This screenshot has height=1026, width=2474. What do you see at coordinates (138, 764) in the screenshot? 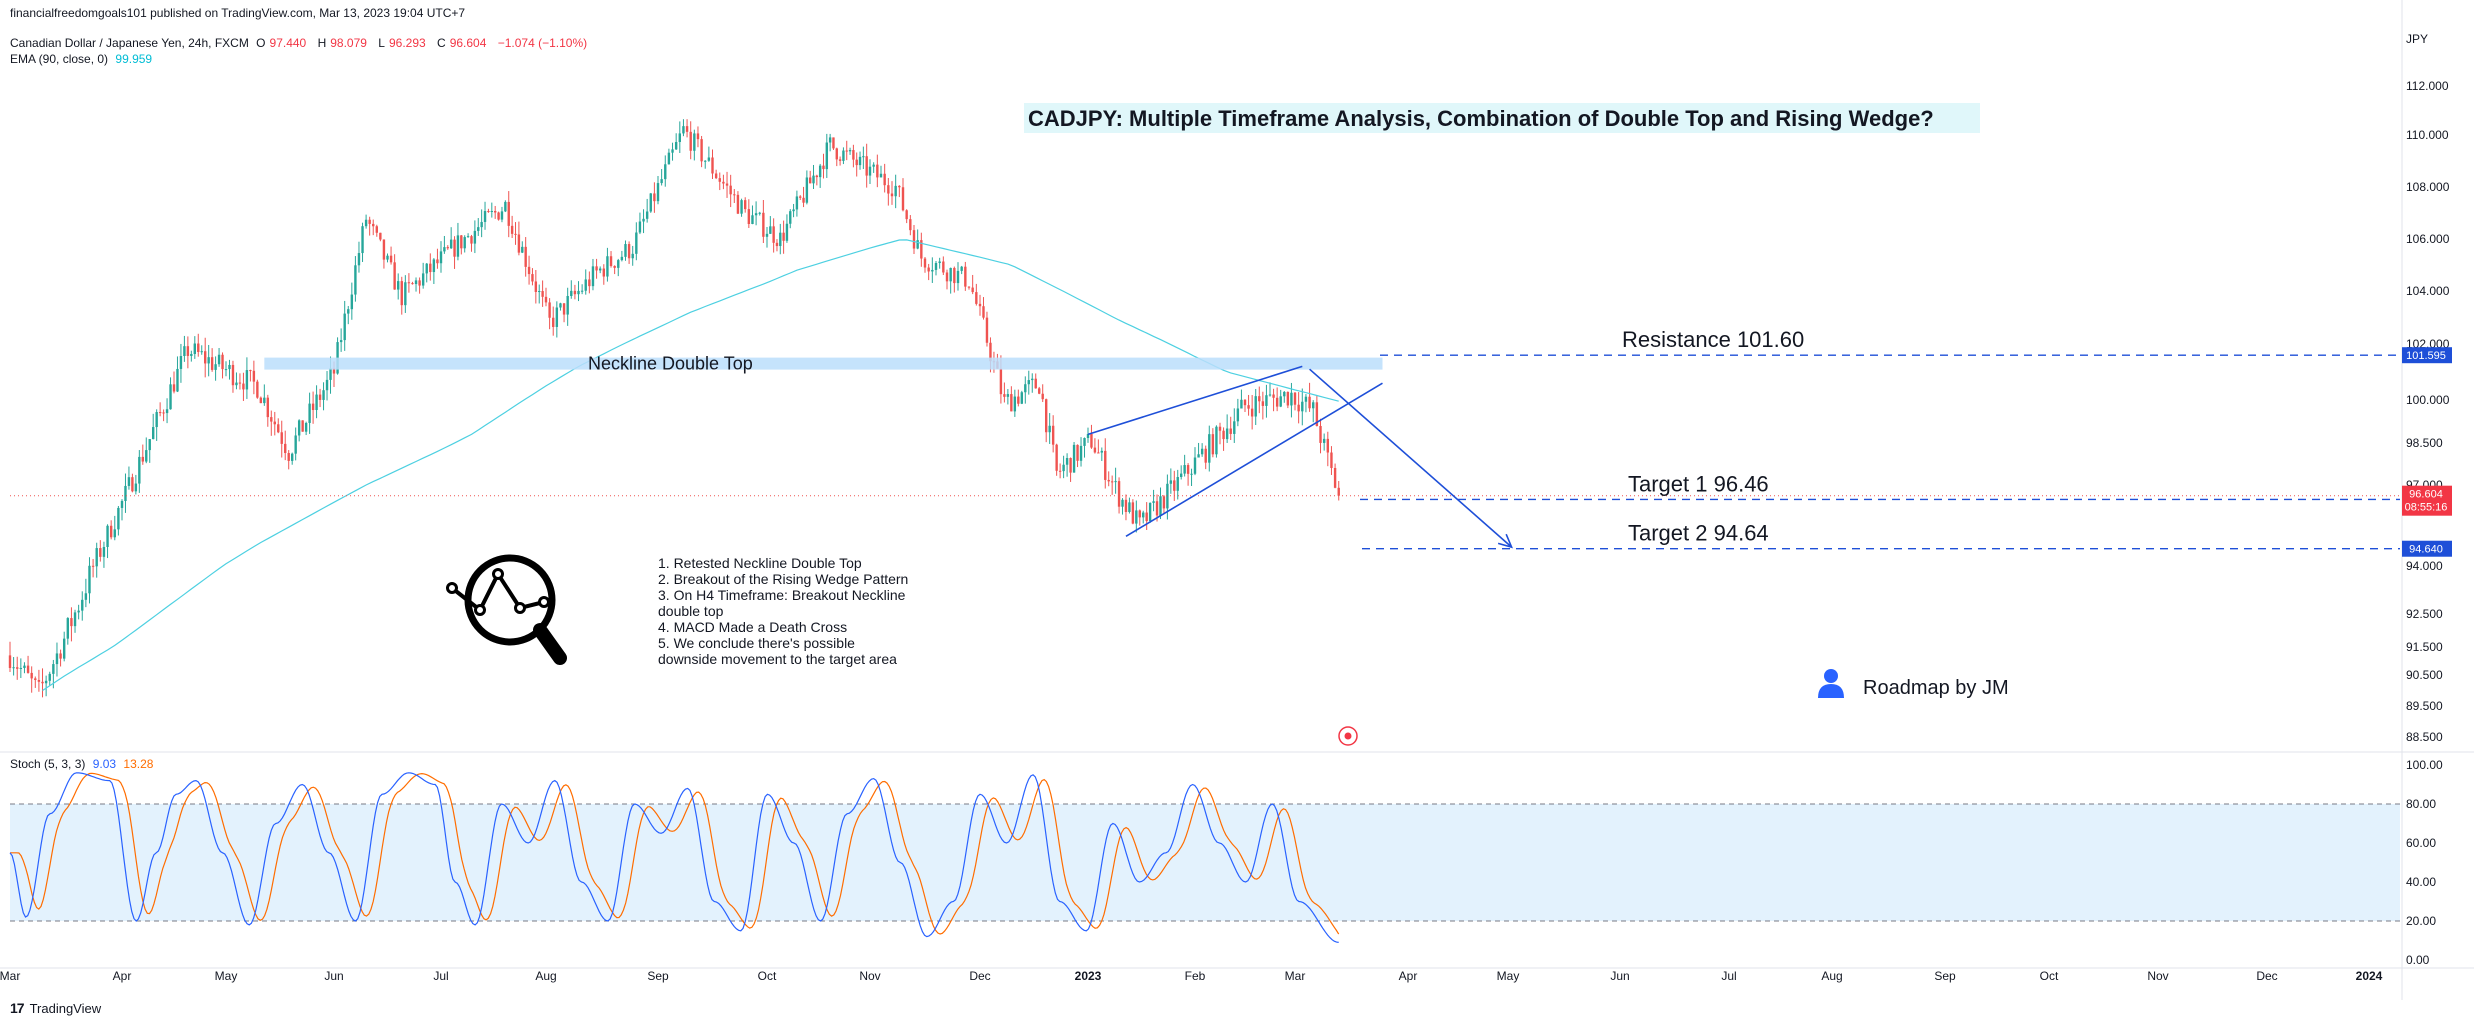
I see `stoch-d-value: 13.28` at bounding box center [138, 764].